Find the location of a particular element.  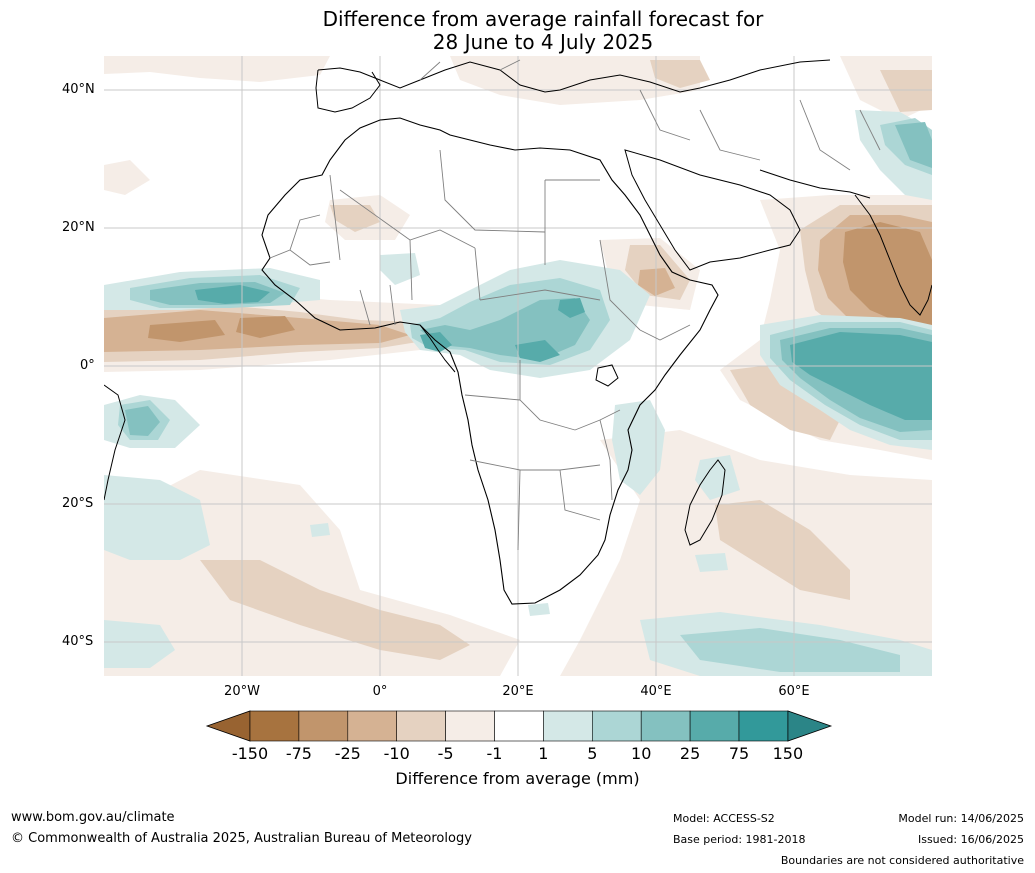

lat-label-40s: 40°S is located at coordinates (78, 641).